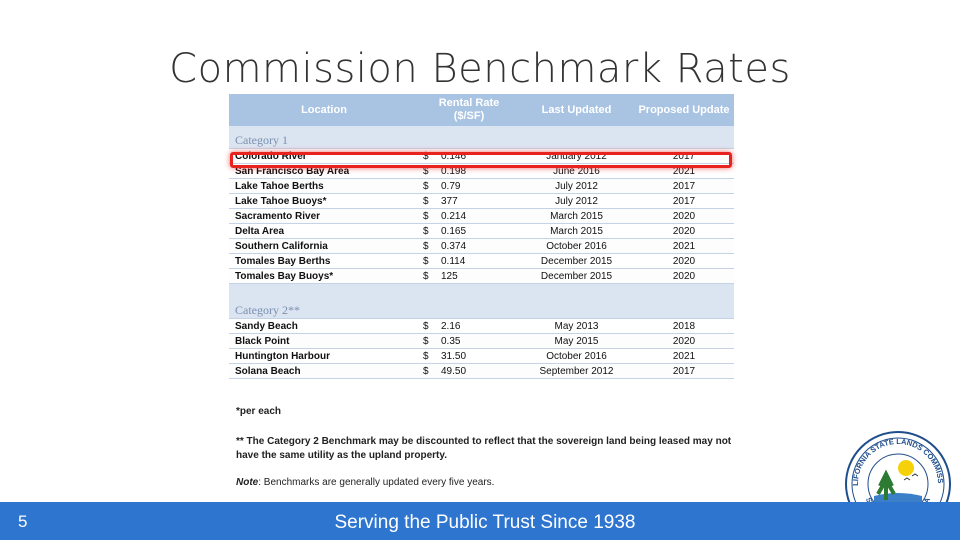 This screenshot has height=540, width=960. I want to click on table-row: Sandy Beach $2.16 May 2013 2018, so click(481, 326).